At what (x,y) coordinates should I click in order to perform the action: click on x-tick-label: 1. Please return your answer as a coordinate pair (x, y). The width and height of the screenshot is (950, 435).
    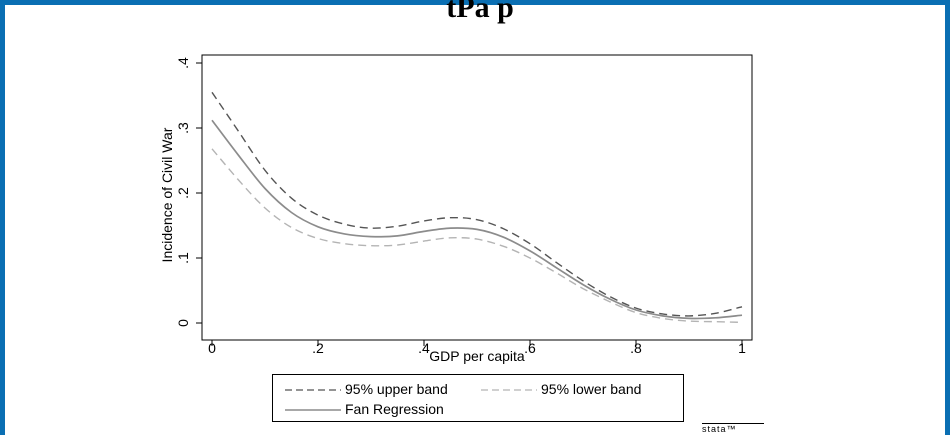
    Looking at the image, I should click on (742, 348).